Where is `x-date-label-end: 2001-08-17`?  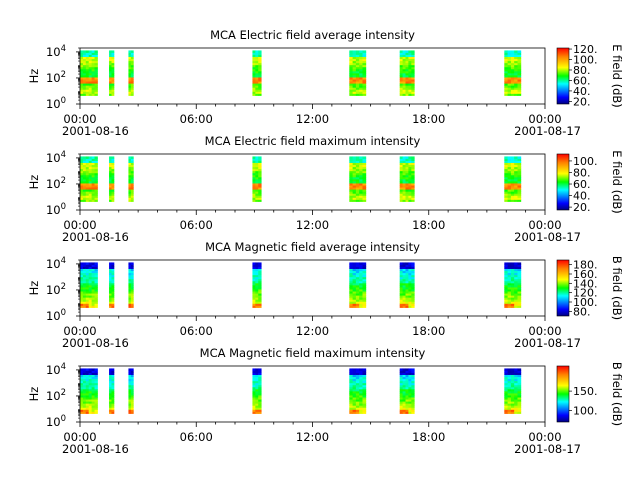 x-date-label-end: 2001-08-17 is located at coordinates (547, 343).